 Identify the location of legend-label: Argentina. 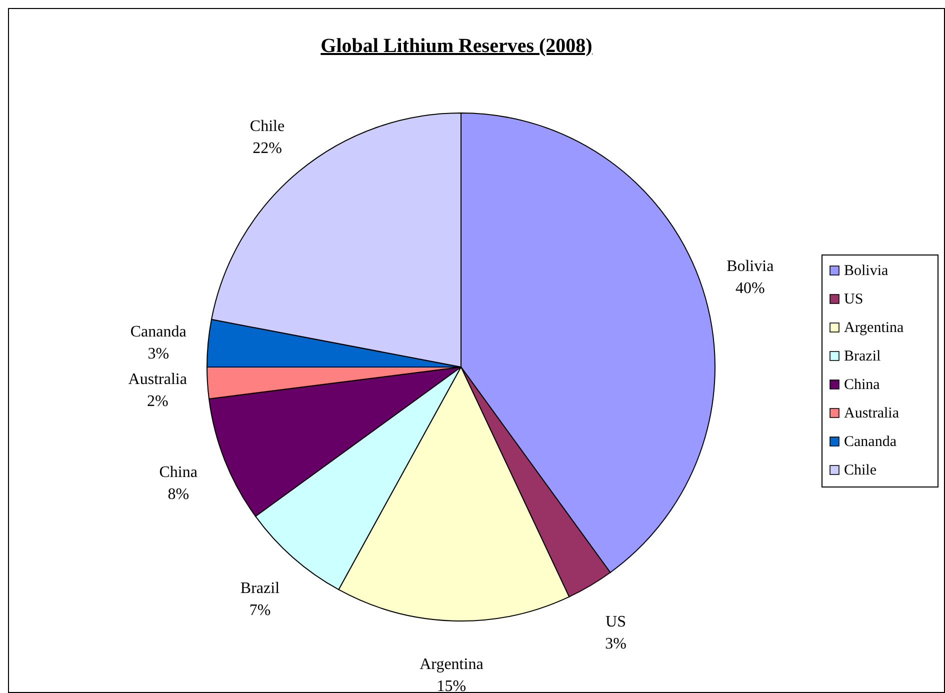
(874, 328).